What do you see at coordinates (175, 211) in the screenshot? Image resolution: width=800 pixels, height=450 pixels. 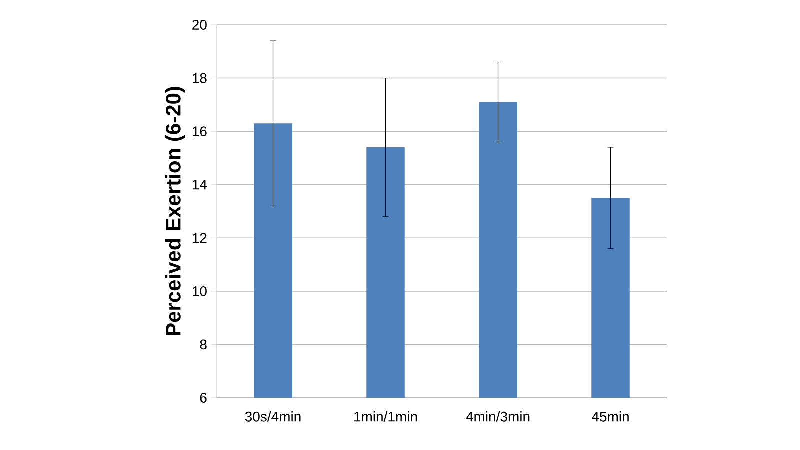 I see `y-axis-title: Perceived Exertion (6-20)` at bounding box center [175, 211].